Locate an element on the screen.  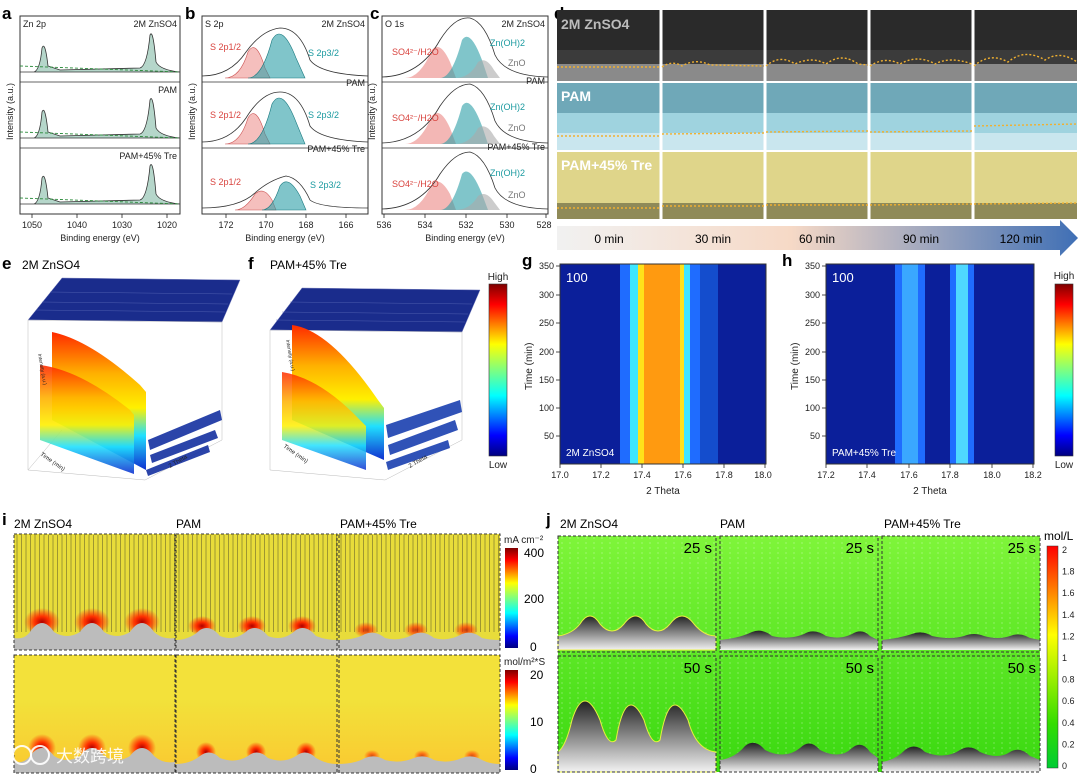
panel-c-xtick-1: 536 is located at coordinates (383, 225).